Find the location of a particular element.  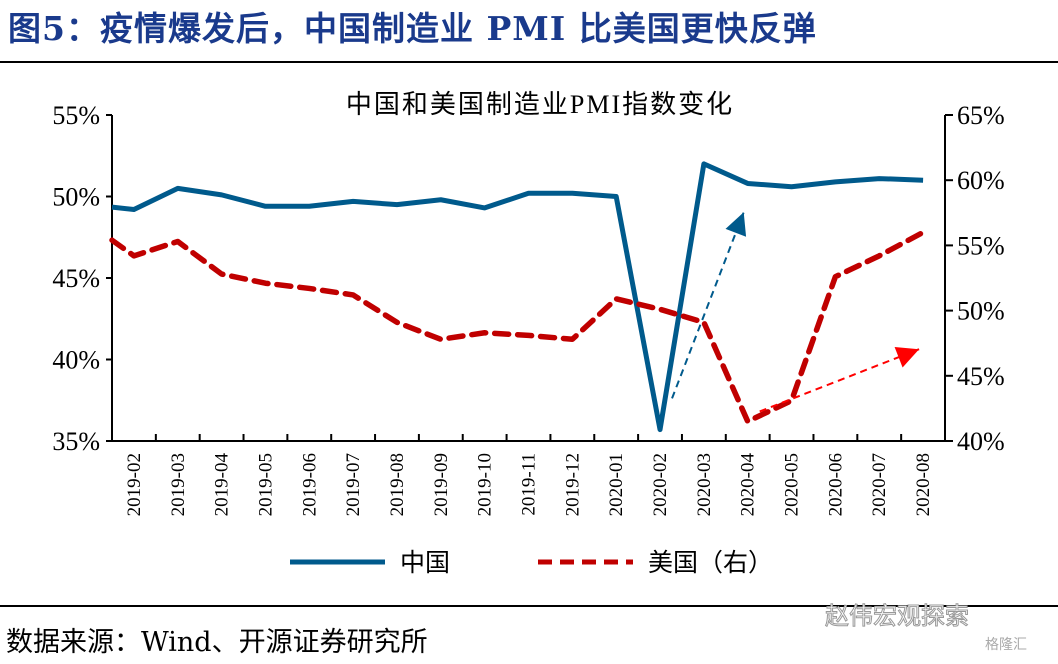

right-tick-label: 50% is located at coordinates (981, 311).